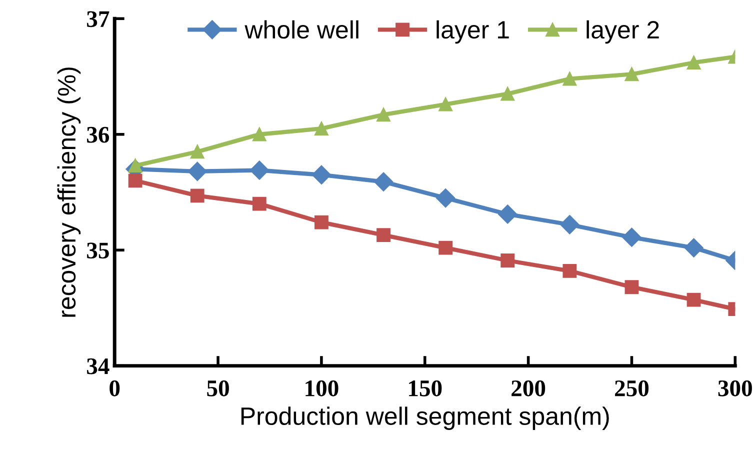 The height and width of the screenshot is (466, 754). I want to click on legend-label: whole well, so click(301, 29).